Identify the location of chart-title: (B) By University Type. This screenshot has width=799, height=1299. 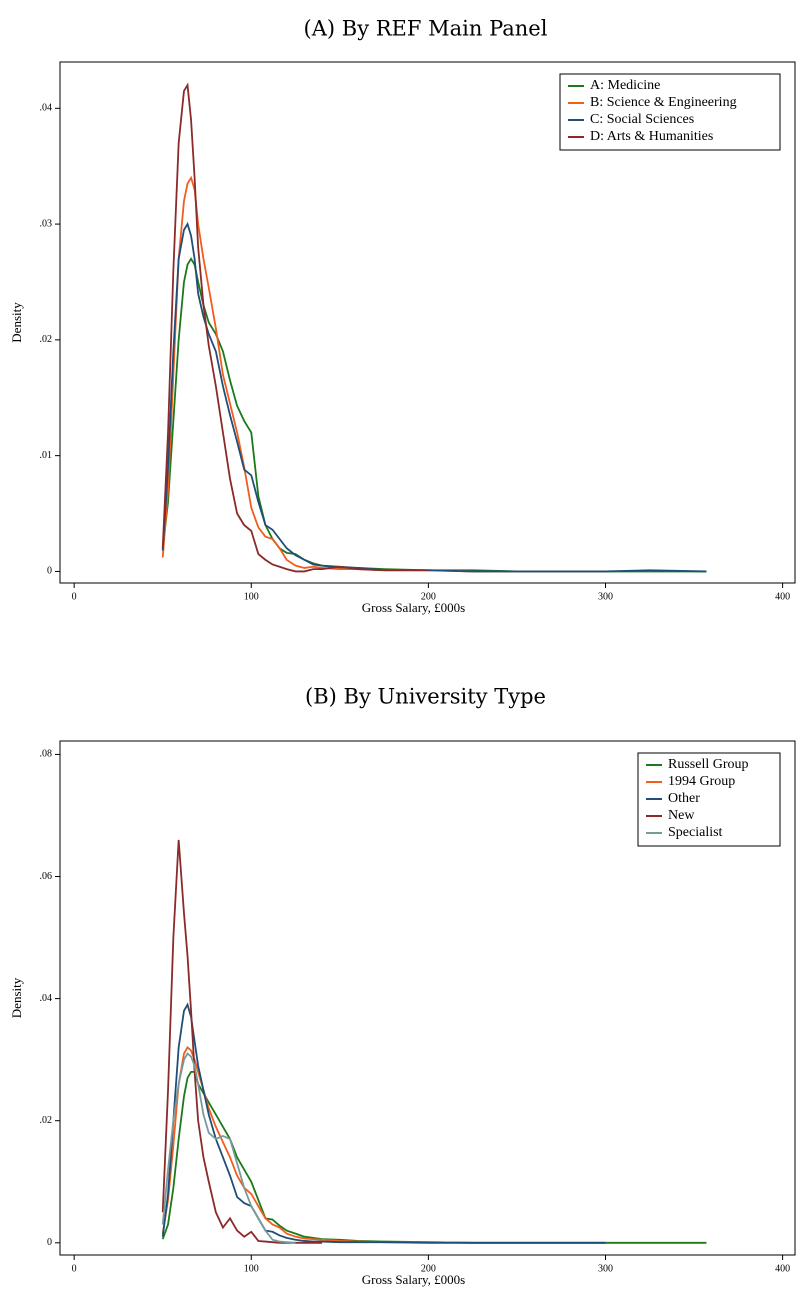
(425, 697).